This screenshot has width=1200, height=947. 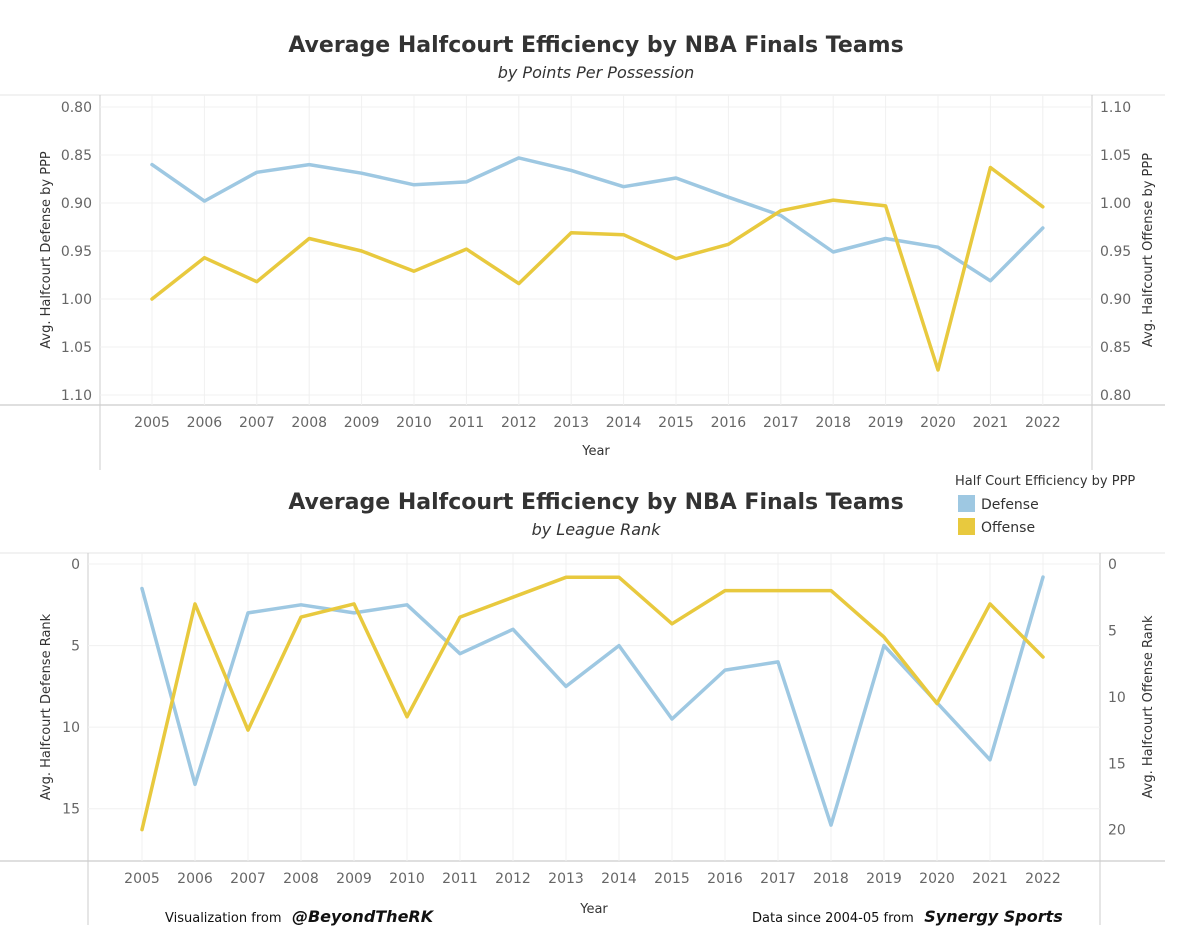 What do you see at coordinates (76, 204) in the screenshot?
I see `left-tick-label: 0.90` at bounding box center [76, 204].